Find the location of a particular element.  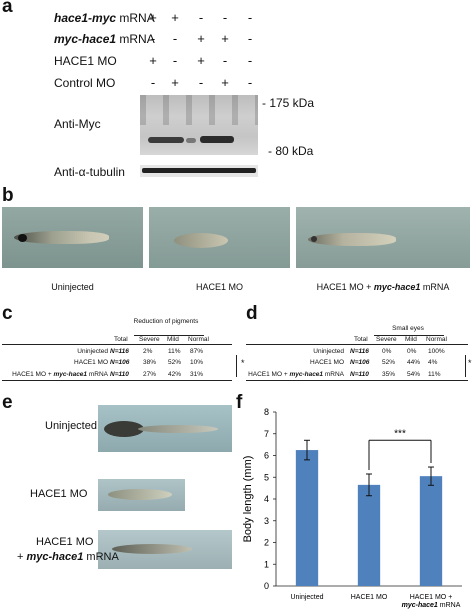

row-total-value: N=106 is located at coordinates (120, 362).